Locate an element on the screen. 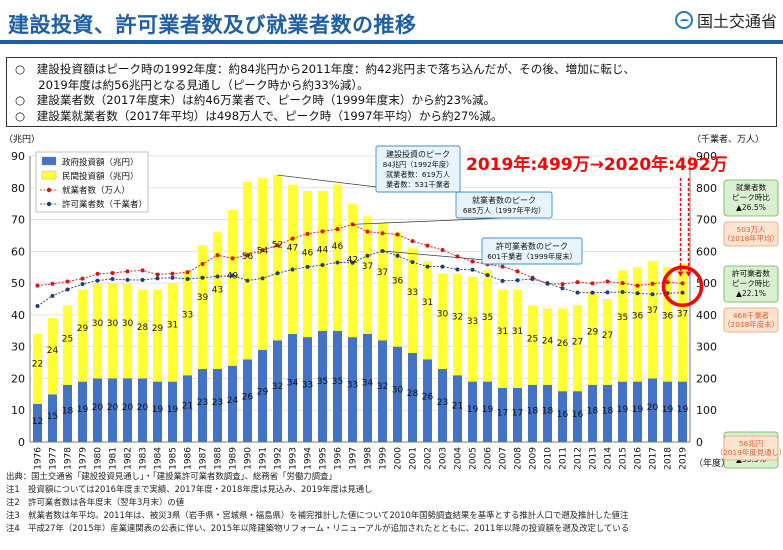 The height and width of the screenshot is (550, 783). y-unit-left: （兆円） is located at coordinates (22, 139).